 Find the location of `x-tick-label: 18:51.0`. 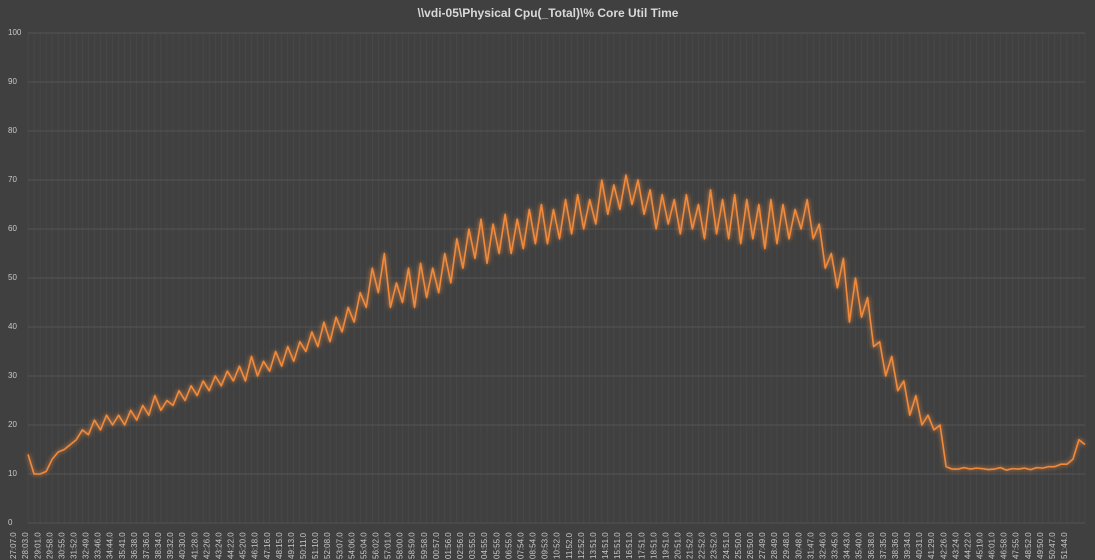

x-tick-label: 18:51.0 is located at coordinates (653, 545).